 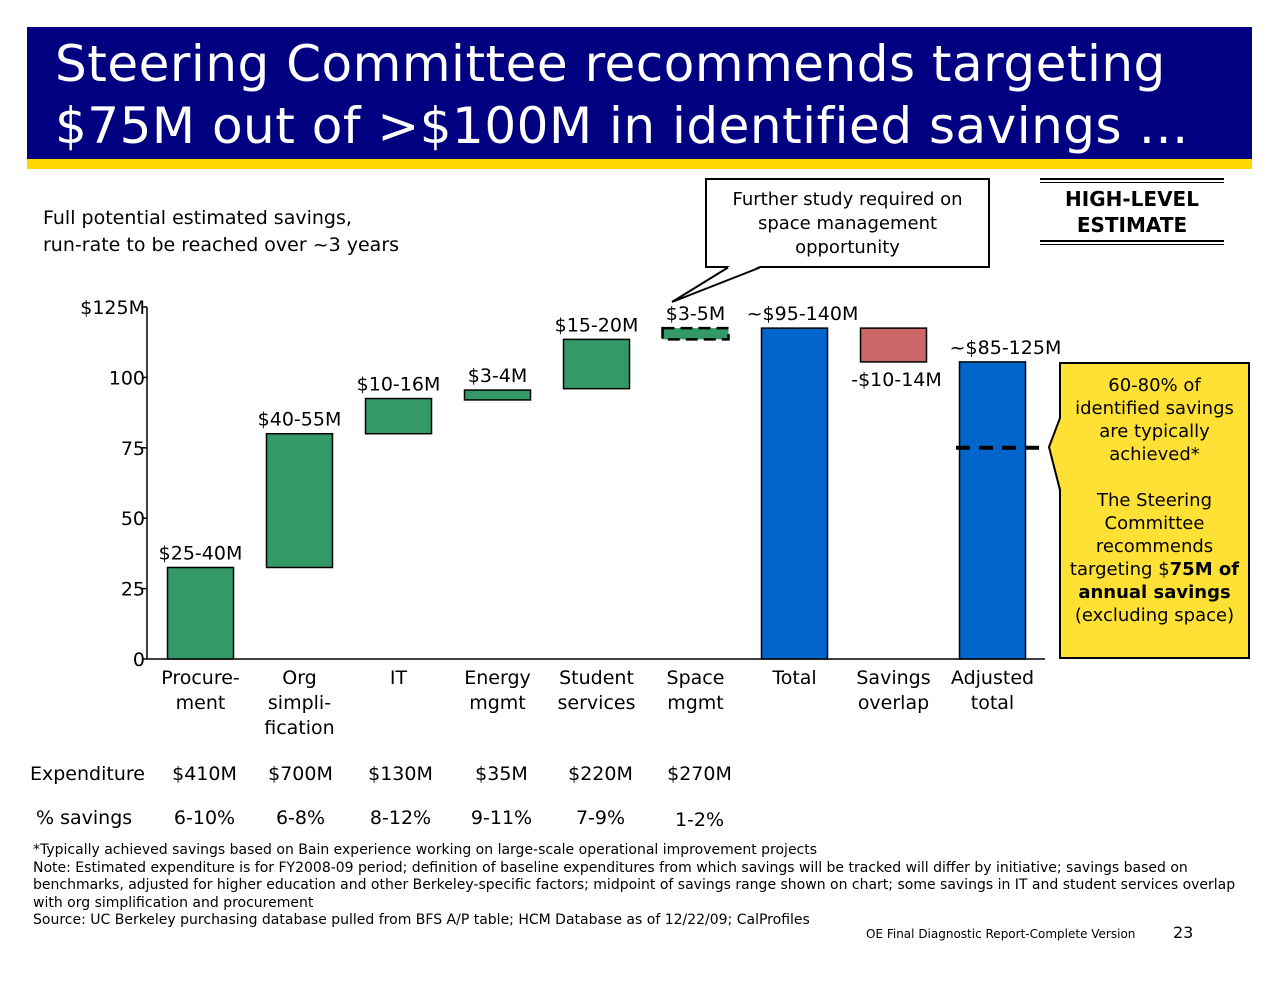 I want to click on x-category-label: Adjusted, so click(x=992, y=678).